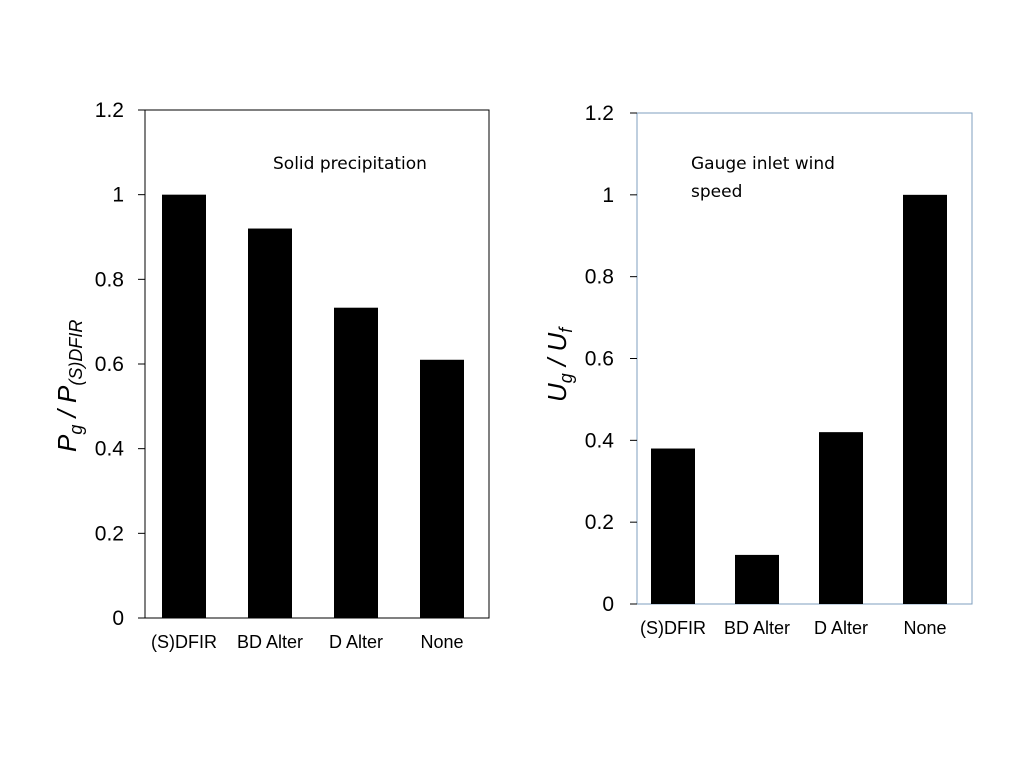  I want to click on y-axis-label: Pg / P(S)DFIR, so click(69, 386).